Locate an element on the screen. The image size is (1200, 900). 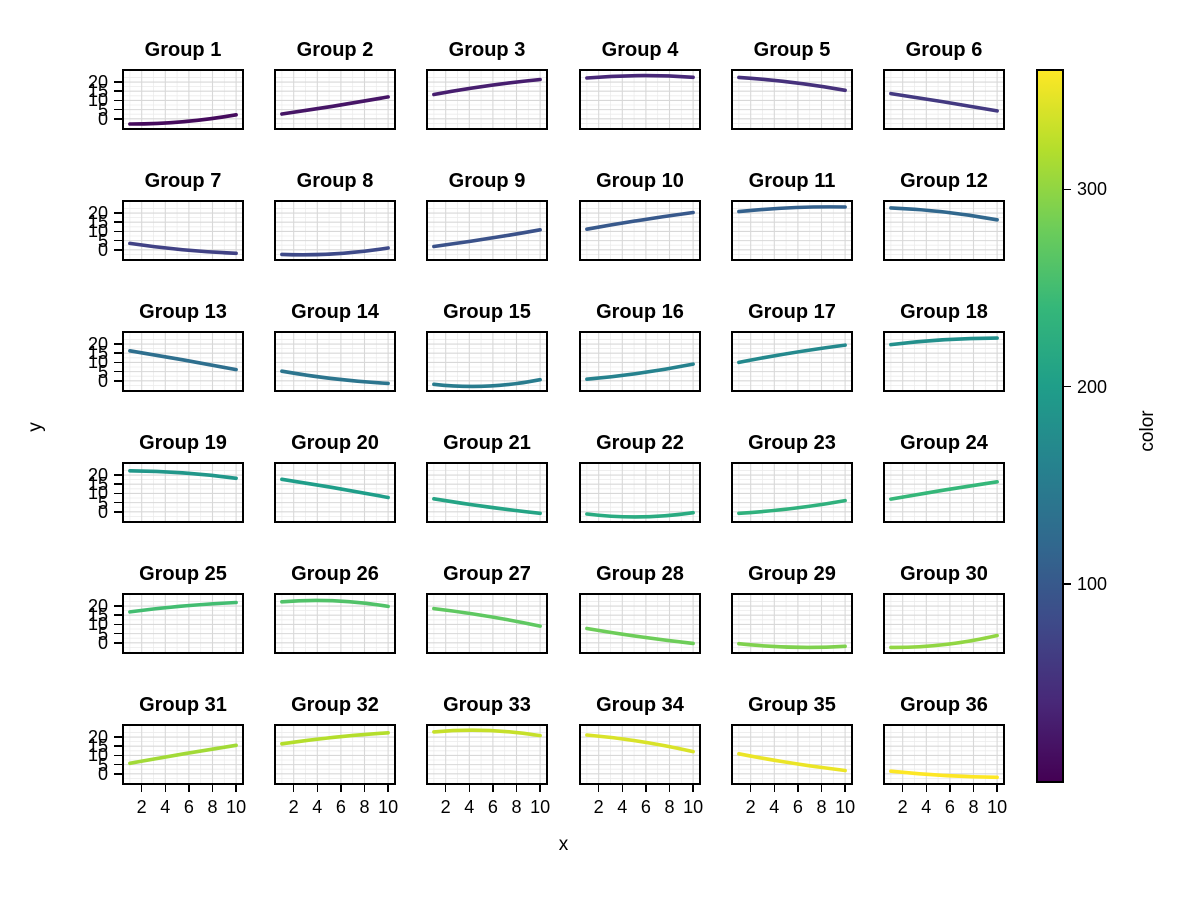
x-tick-label: 8 is located at coordinates (669, 807).